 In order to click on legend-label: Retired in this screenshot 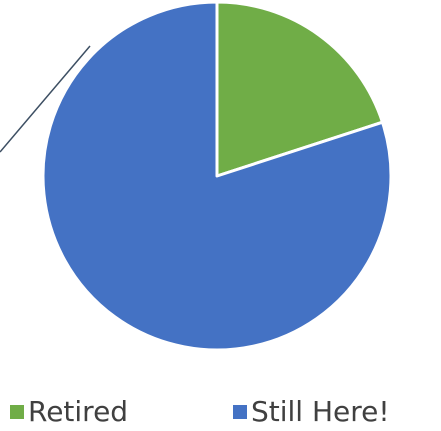, I will do `click(78, 411)`.